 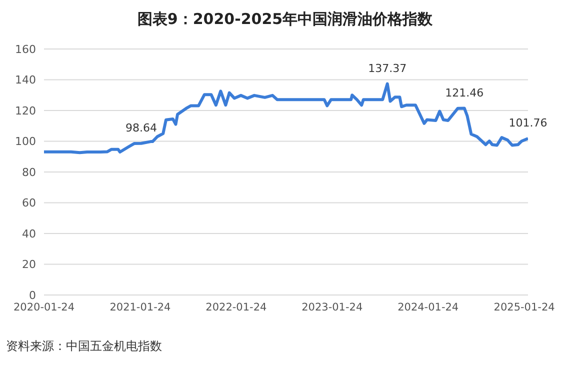 I want to click on y-tick-label: 40, so click(x=29, y=233).